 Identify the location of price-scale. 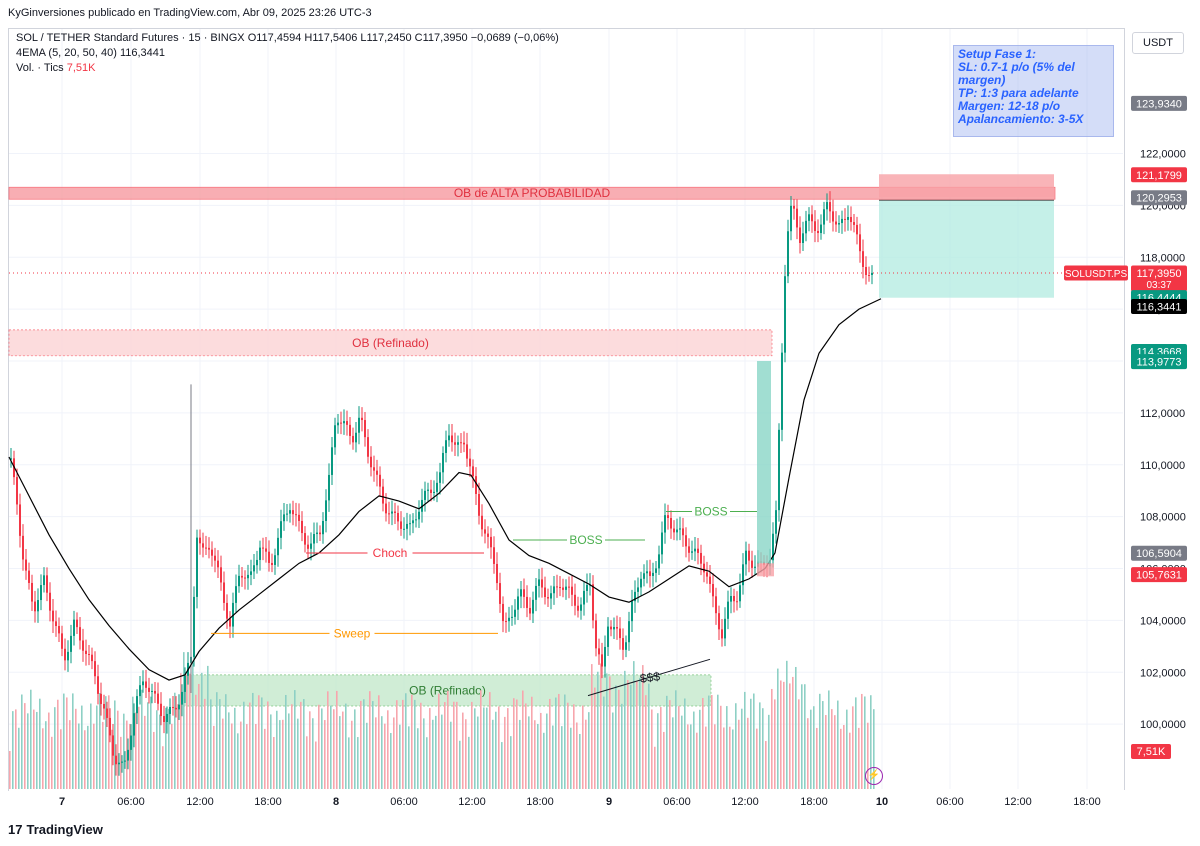
(1158, 409).